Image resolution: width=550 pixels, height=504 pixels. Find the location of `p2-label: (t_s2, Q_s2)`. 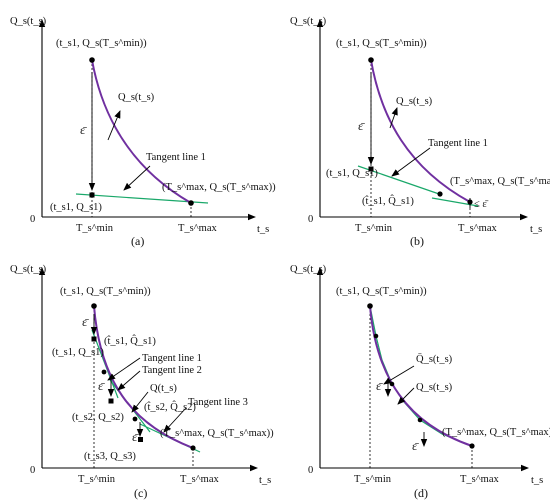

p2-label: (t_s2, Q_s2) is located at coordinates (98, 417).